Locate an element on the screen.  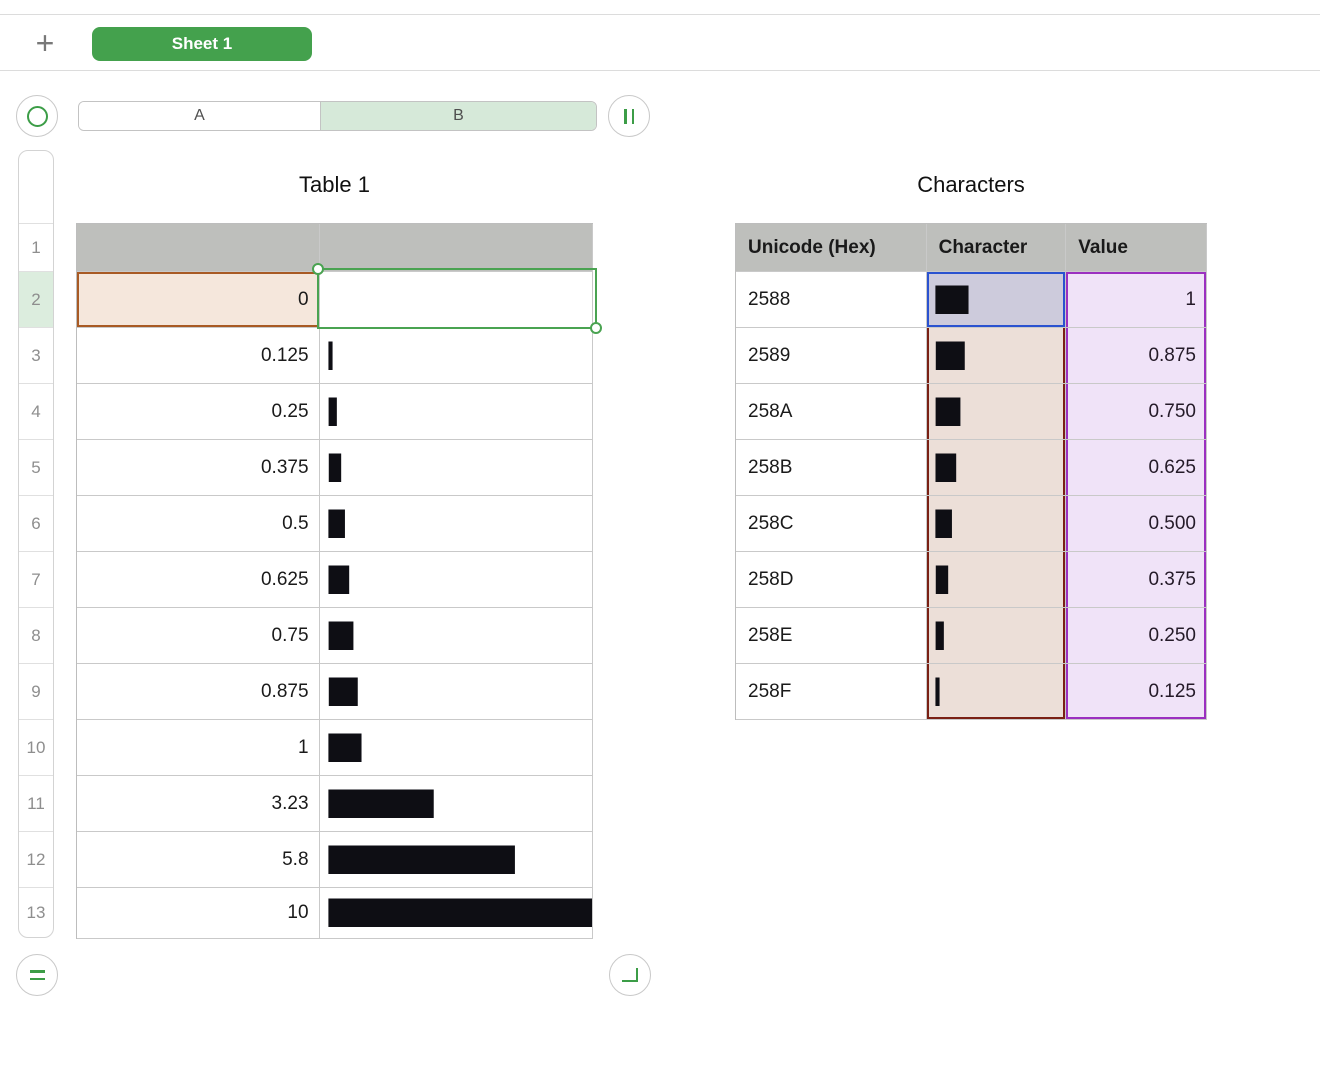
row-strip-spacer is located at coordinates (36, 187).